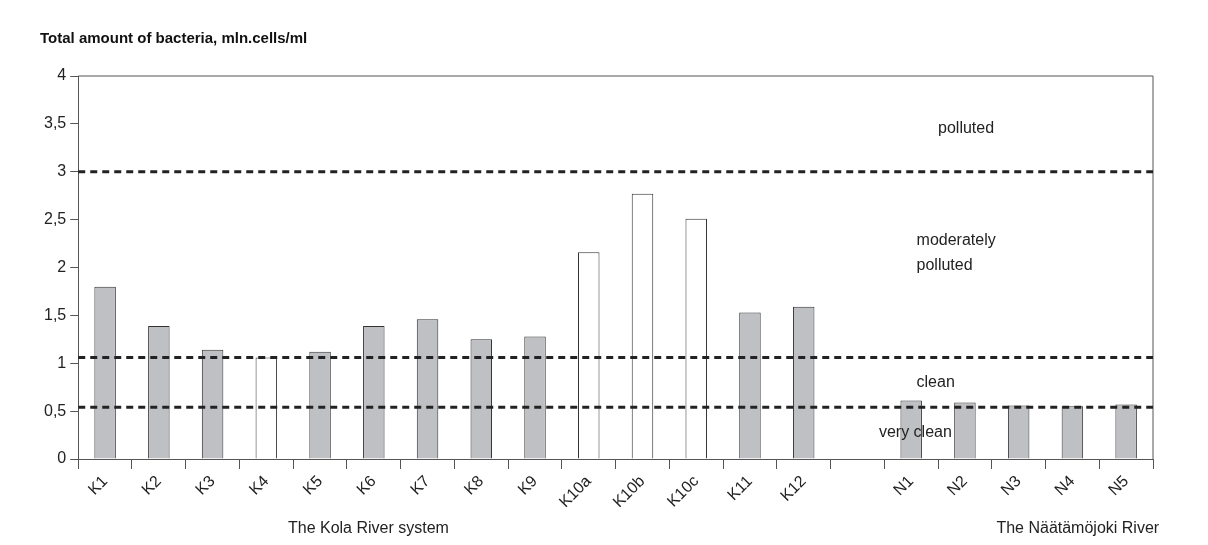  Describe the element at coordinates (174, 38) in the screenshot. I see `chart-title: Total amount of bacteria, mln.cells/ml` at that location.